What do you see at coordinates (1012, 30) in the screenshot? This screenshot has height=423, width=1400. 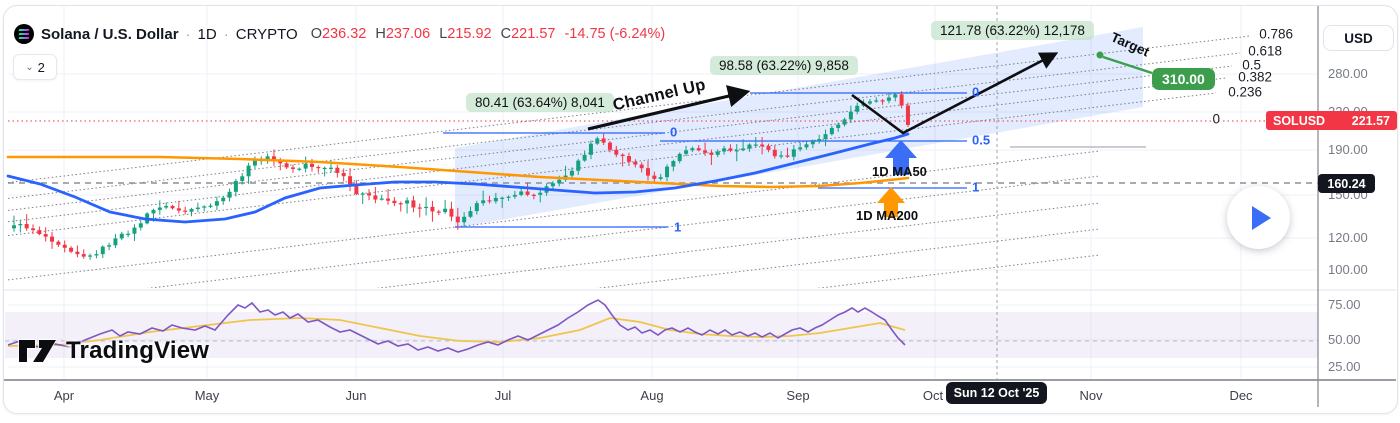 I see `fib-value-badge: 121.78 (63.22%) 12,178` at bounding box center [1012, 30].